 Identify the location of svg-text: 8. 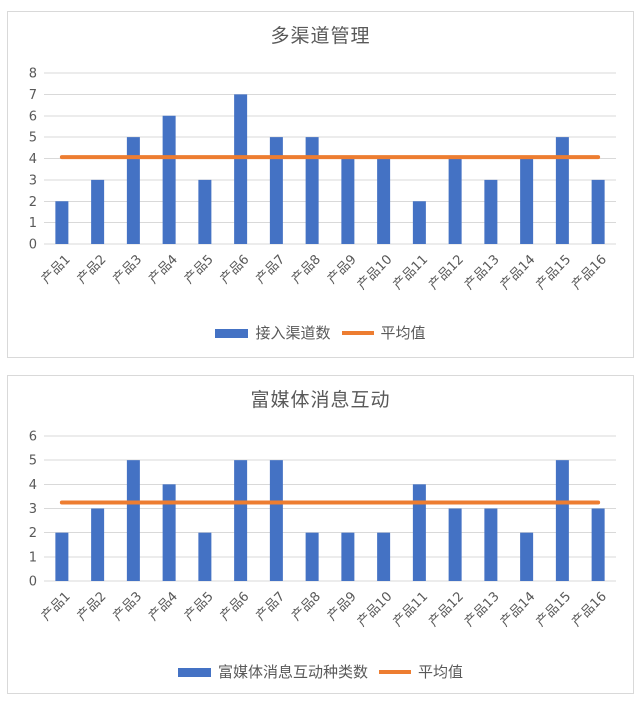
(33, 74).